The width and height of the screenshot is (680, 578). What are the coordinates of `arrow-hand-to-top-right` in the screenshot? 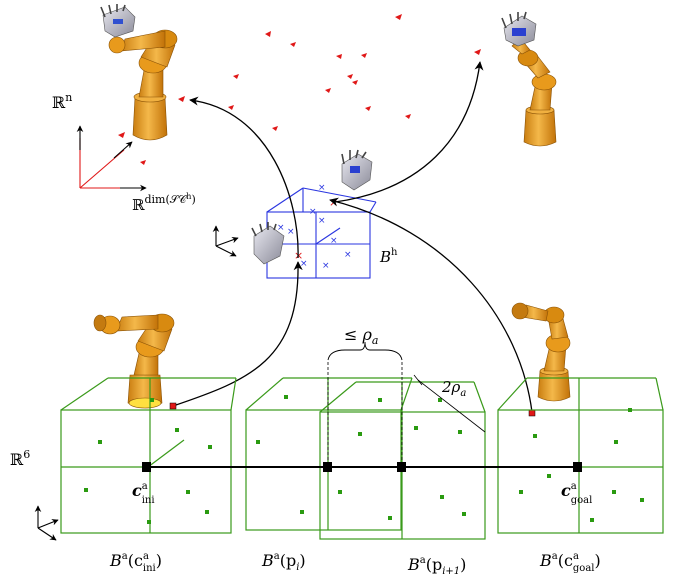 It's located at (409, 132).